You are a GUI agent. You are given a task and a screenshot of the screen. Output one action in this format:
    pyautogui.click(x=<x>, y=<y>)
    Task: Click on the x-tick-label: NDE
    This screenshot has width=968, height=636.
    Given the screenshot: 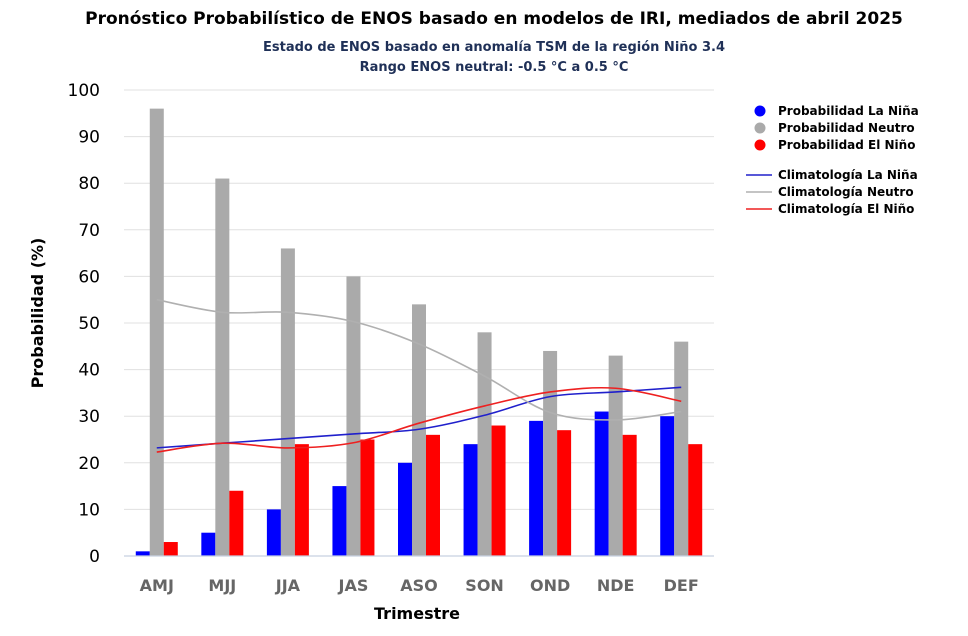 What is the action you would take?
    pyautogui.click(x=616, y=585)
    